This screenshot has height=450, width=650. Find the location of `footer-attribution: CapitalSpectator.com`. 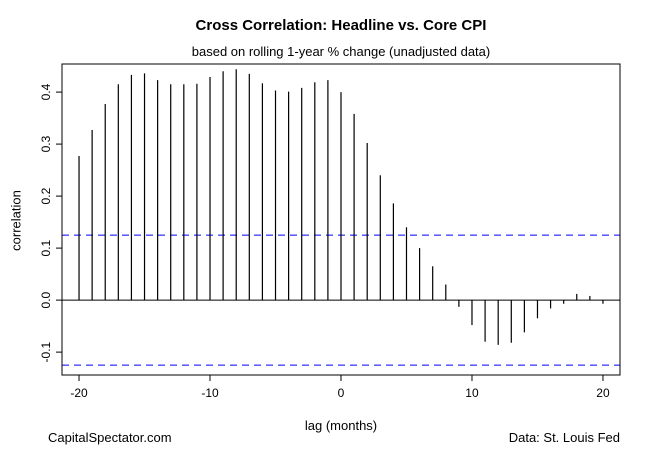

footer-attribution: CapitalSpectator.com is located at coordinates (110, 437).